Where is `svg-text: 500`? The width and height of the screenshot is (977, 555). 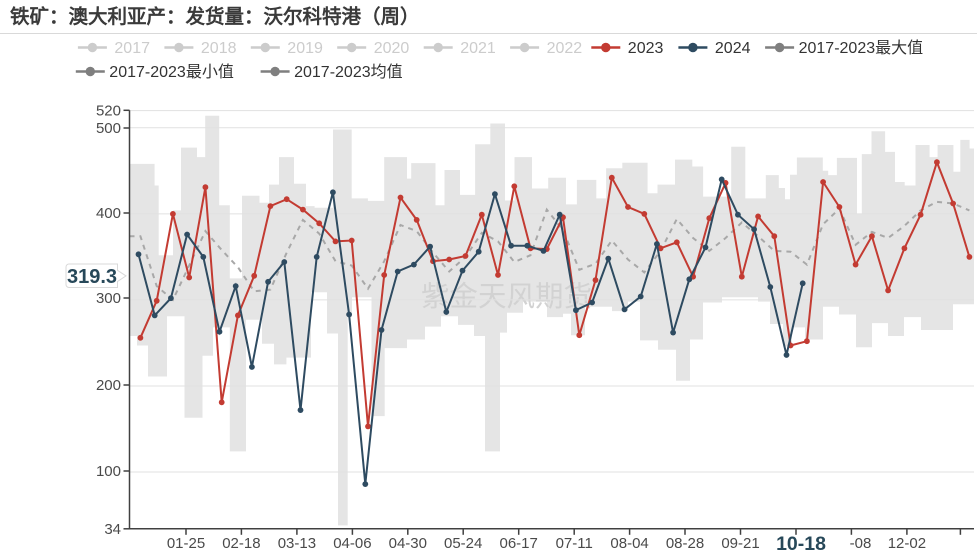
svg-text: 500 is located at coordinates (108, 128).